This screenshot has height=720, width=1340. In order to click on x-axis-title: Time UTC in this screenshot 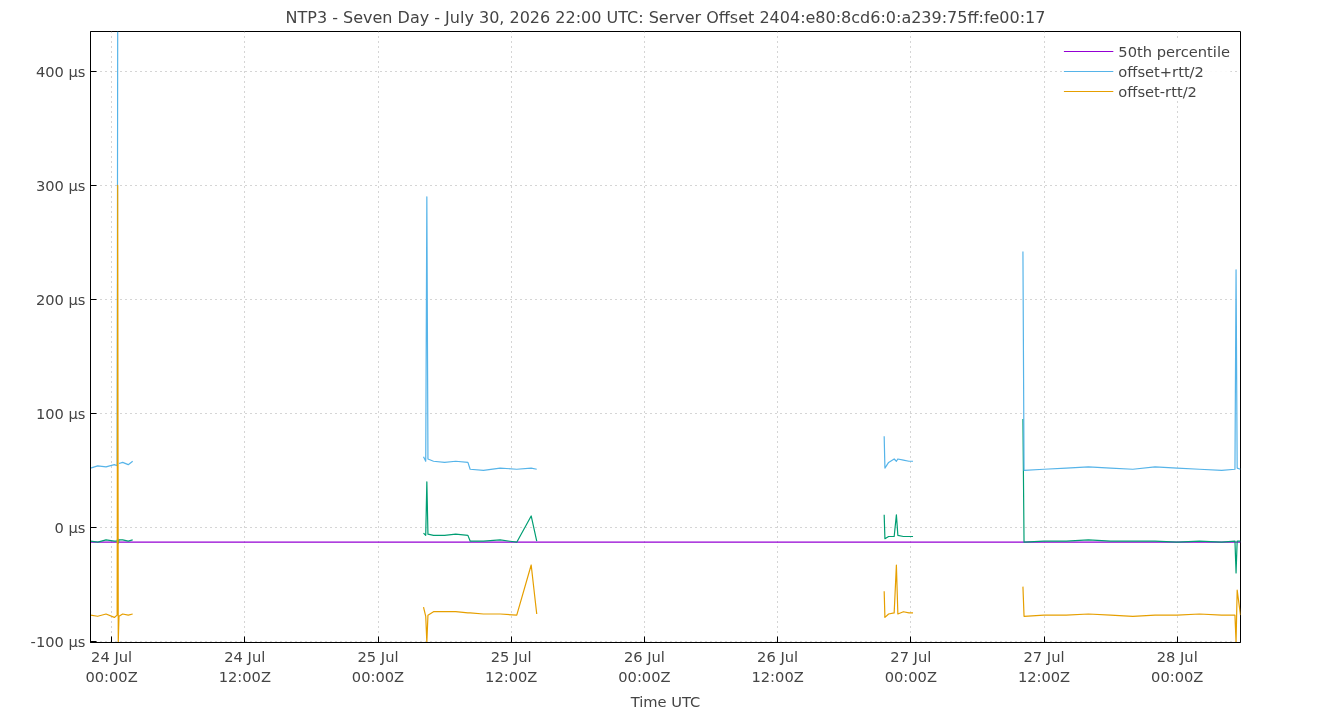, I will do `click(665, 701)`.